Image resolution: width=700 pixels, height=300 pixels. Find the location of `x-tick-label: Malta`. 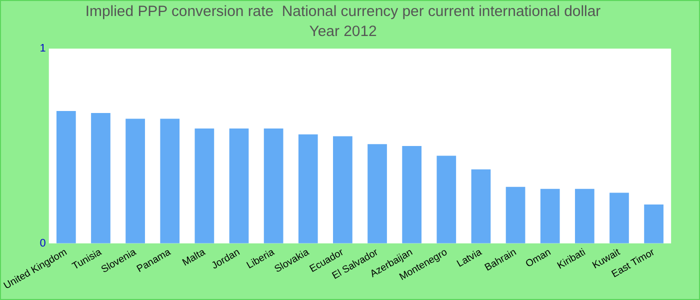

x-tick-label: Malta is located at coordinates (194, 257).